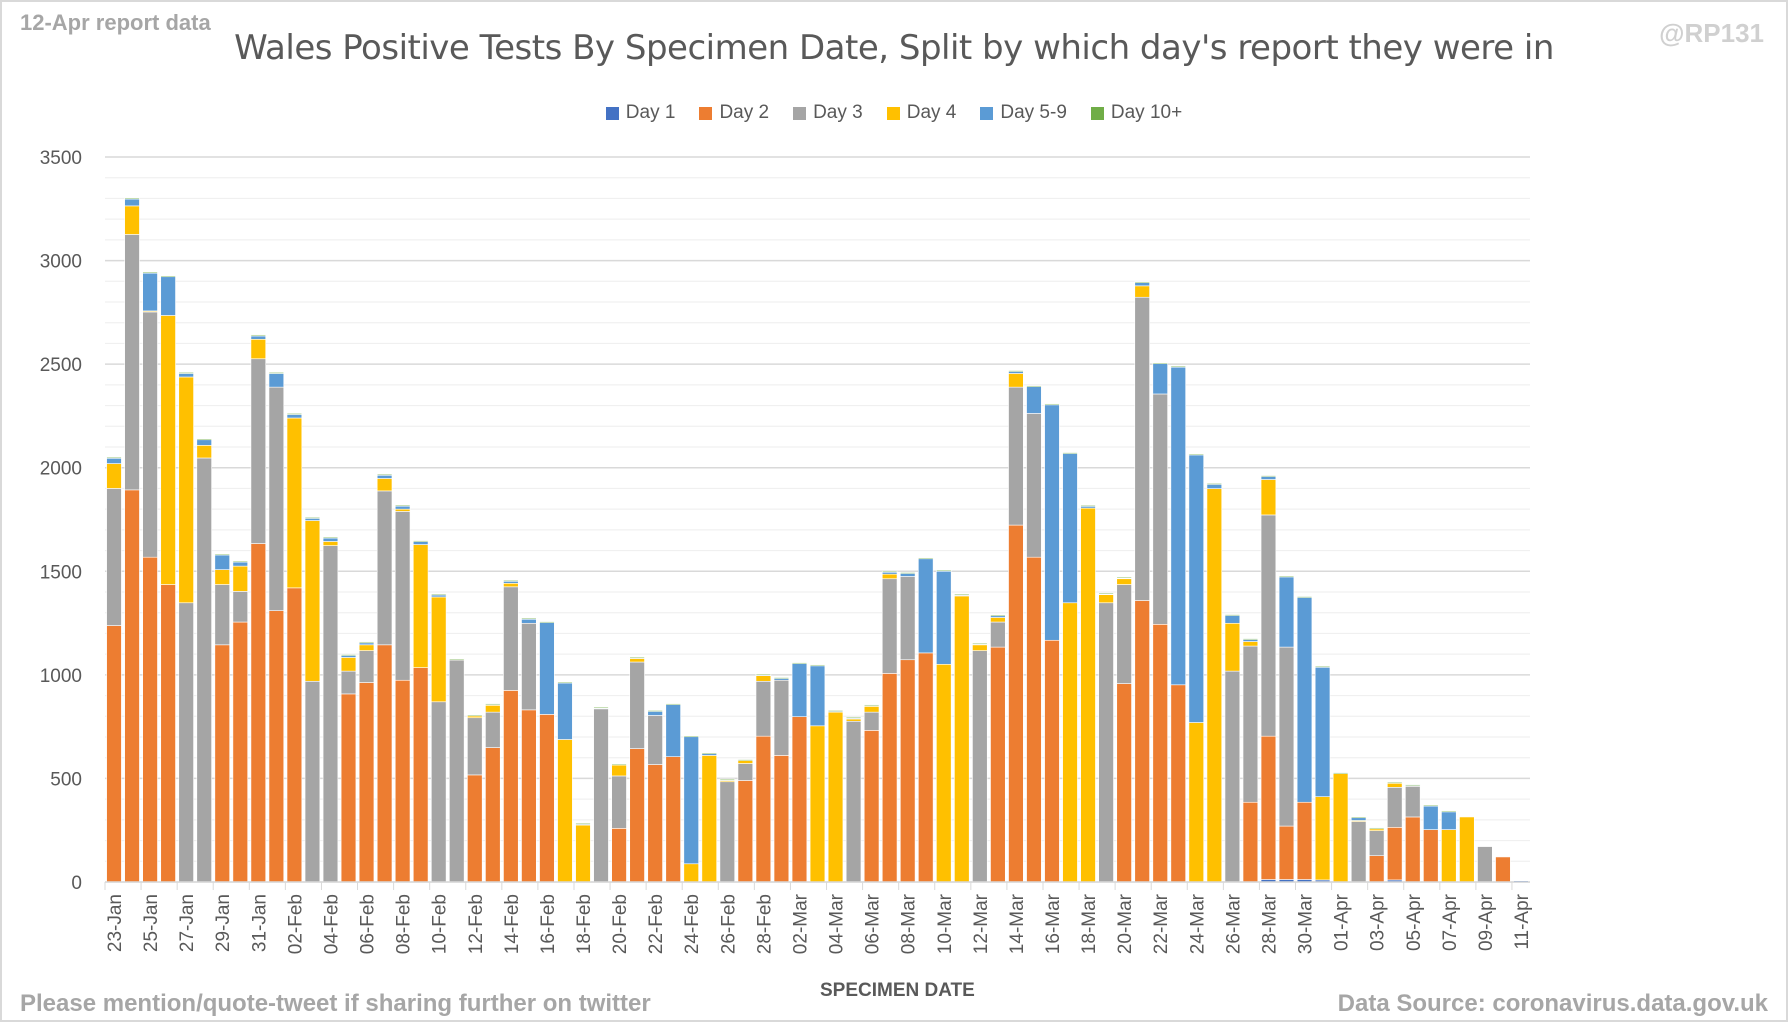 The width and height of the screenshot is (1788, 1022). I want to click on x-tick-label: 26-Mar, so click(1233, 923).